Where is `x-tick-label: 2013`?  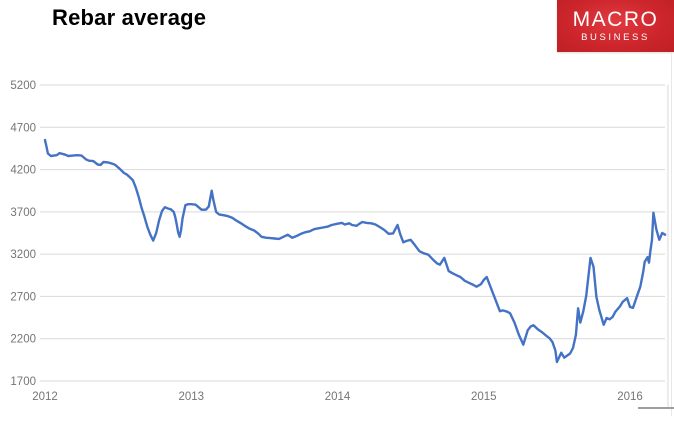
x-tick-label: 2013 is located at coordinates (191, 397).